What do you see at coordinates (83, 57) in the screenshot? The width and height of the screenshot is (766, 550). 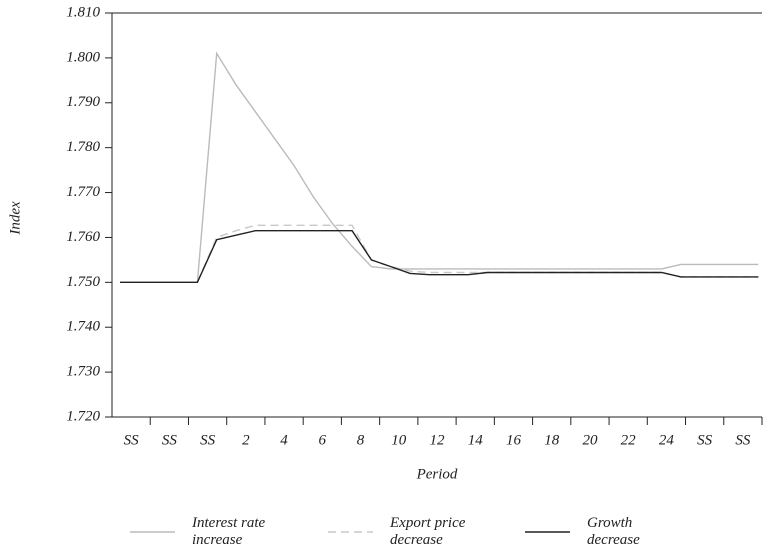 I see `y-tick-label: 1.800` at bounding box center [83, 57].